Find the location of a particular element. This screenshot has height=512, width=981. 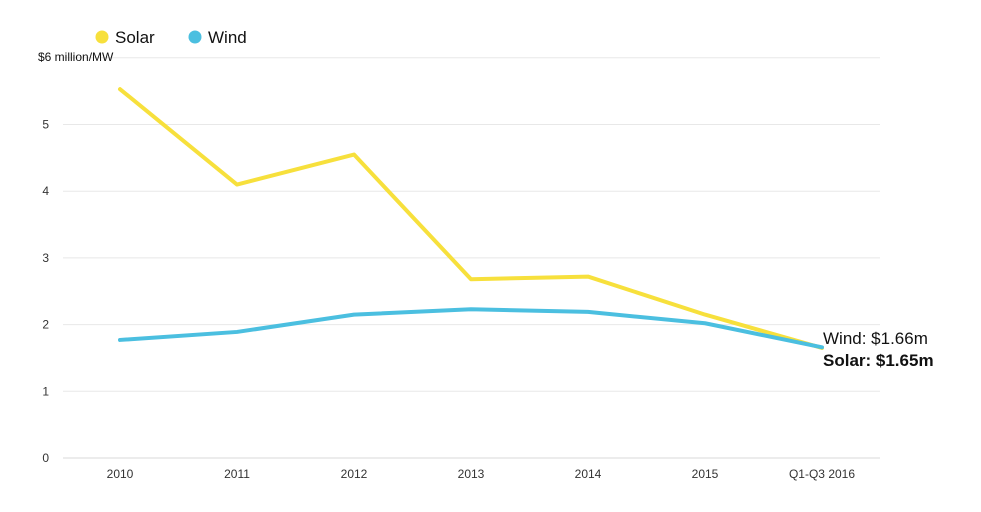

x-tick-label: 2010 is located at coordinates (120, 474).